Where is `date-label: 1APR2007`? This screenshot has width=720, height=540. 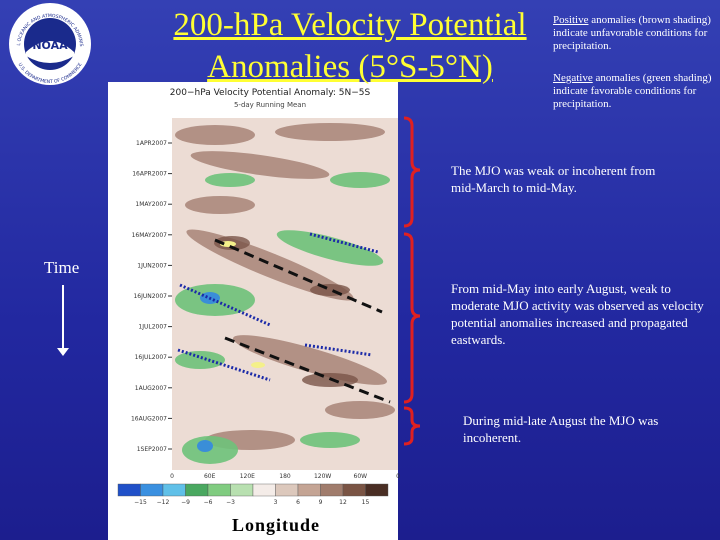
date-label: 1APR2007 is located at coordinates (151, 143).